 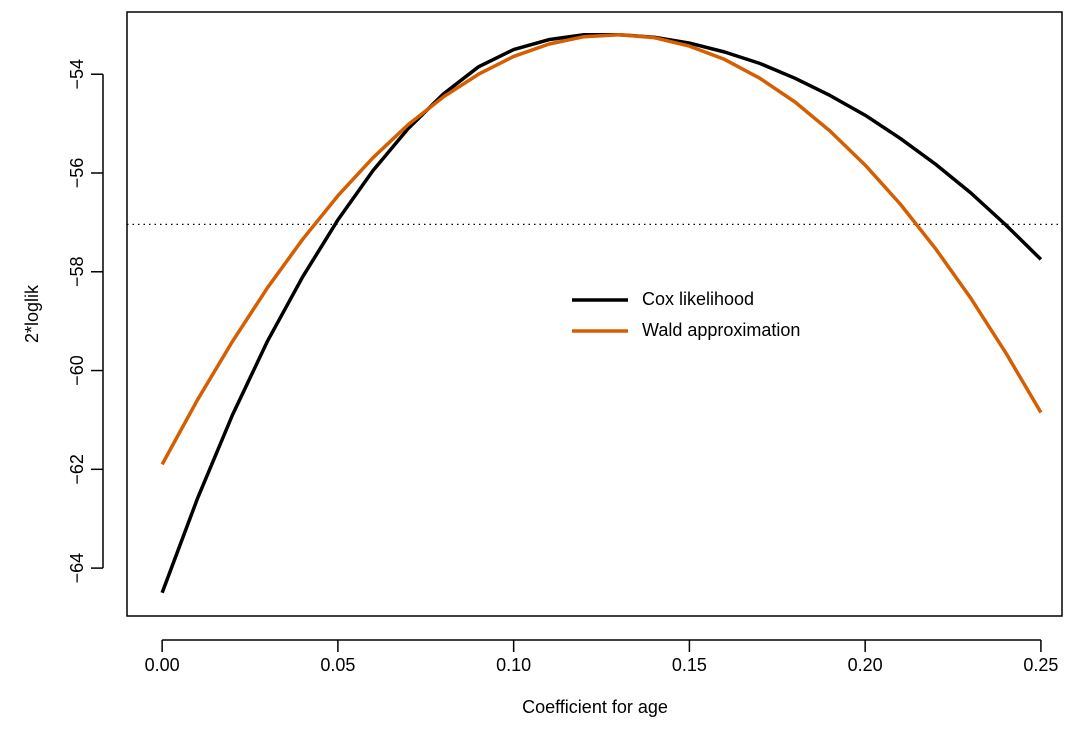 I want to click on y-tick-label: −54, so click(x=77, y=74).